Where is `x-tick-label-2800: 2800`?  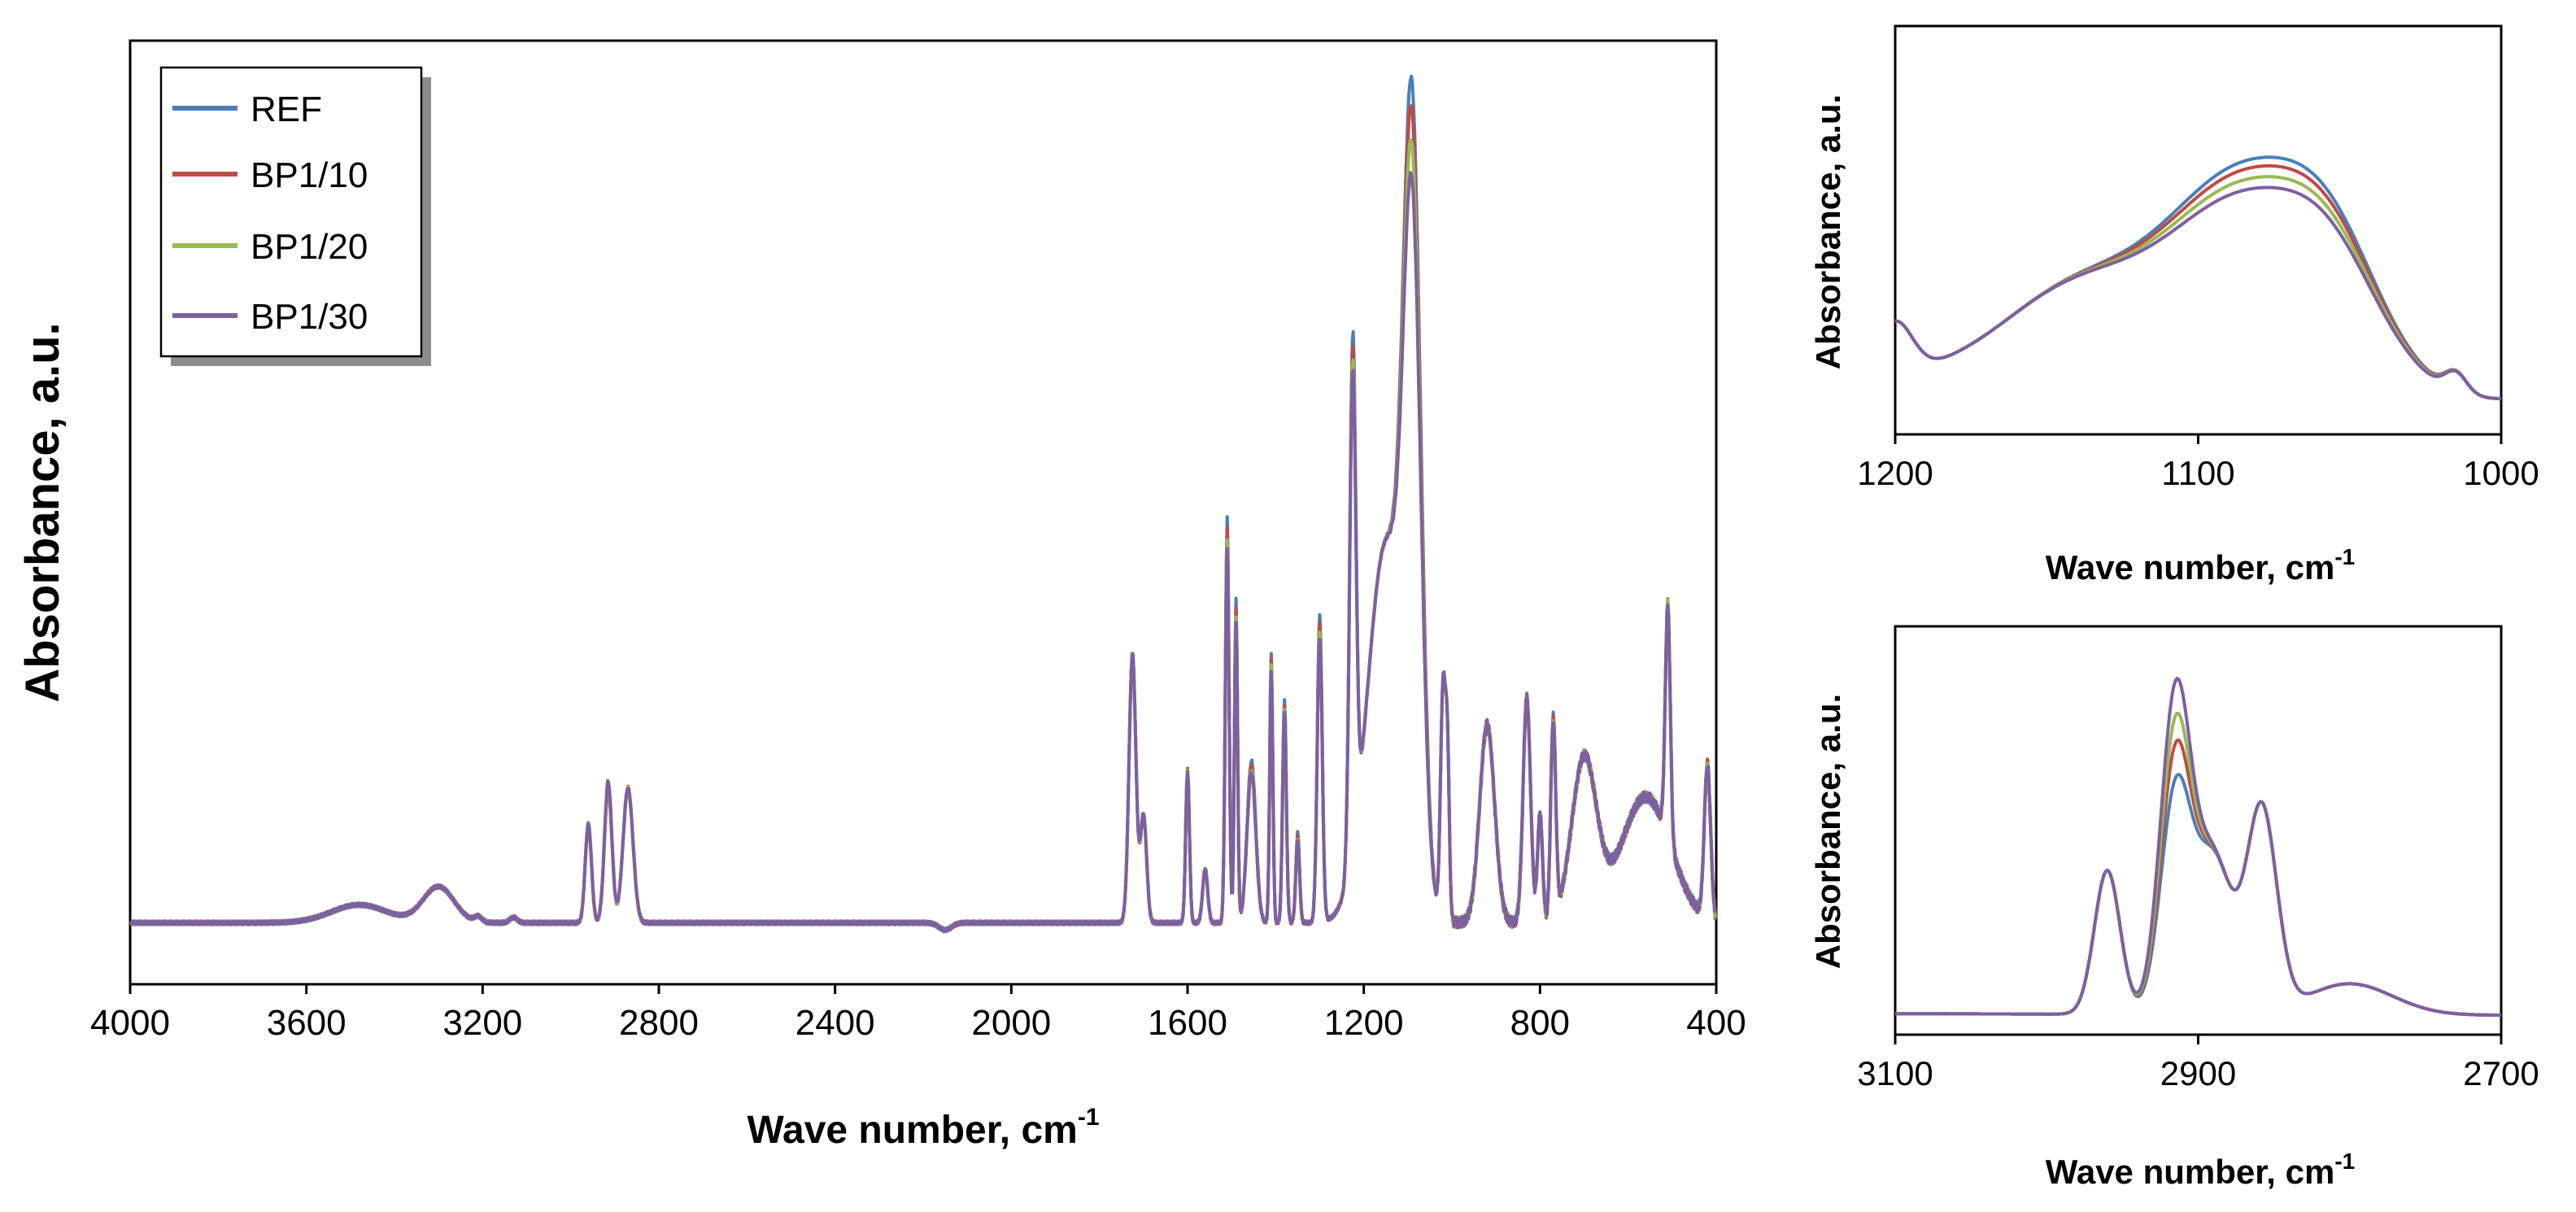
x-tick-label-2800: 2800 is located at coordinates (659, 1023).